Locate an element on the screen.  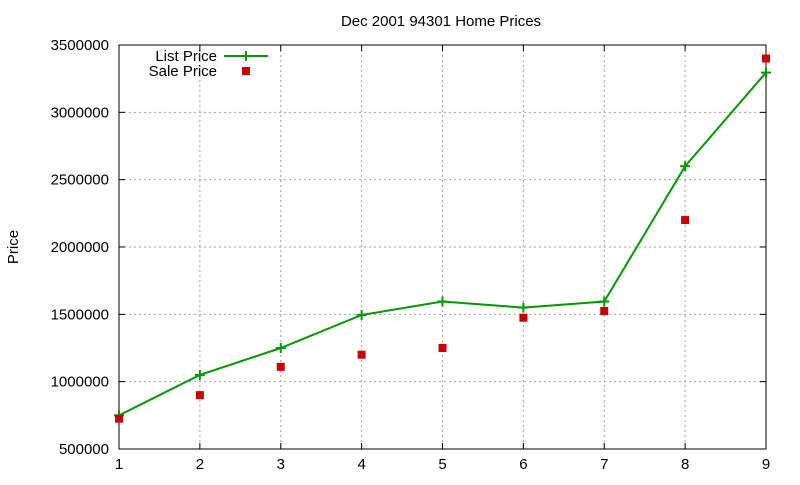
legend-square-marker is located at coordinates (246, 71).